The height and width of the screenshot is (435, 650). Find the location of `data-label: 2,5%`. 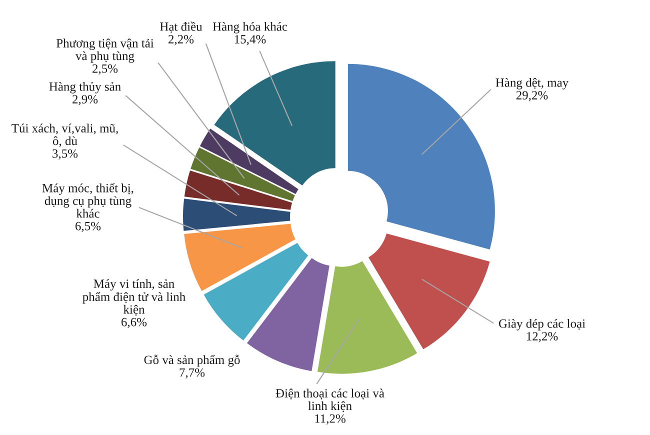

data-label: 2,5% is located at coordinates (105, 69).